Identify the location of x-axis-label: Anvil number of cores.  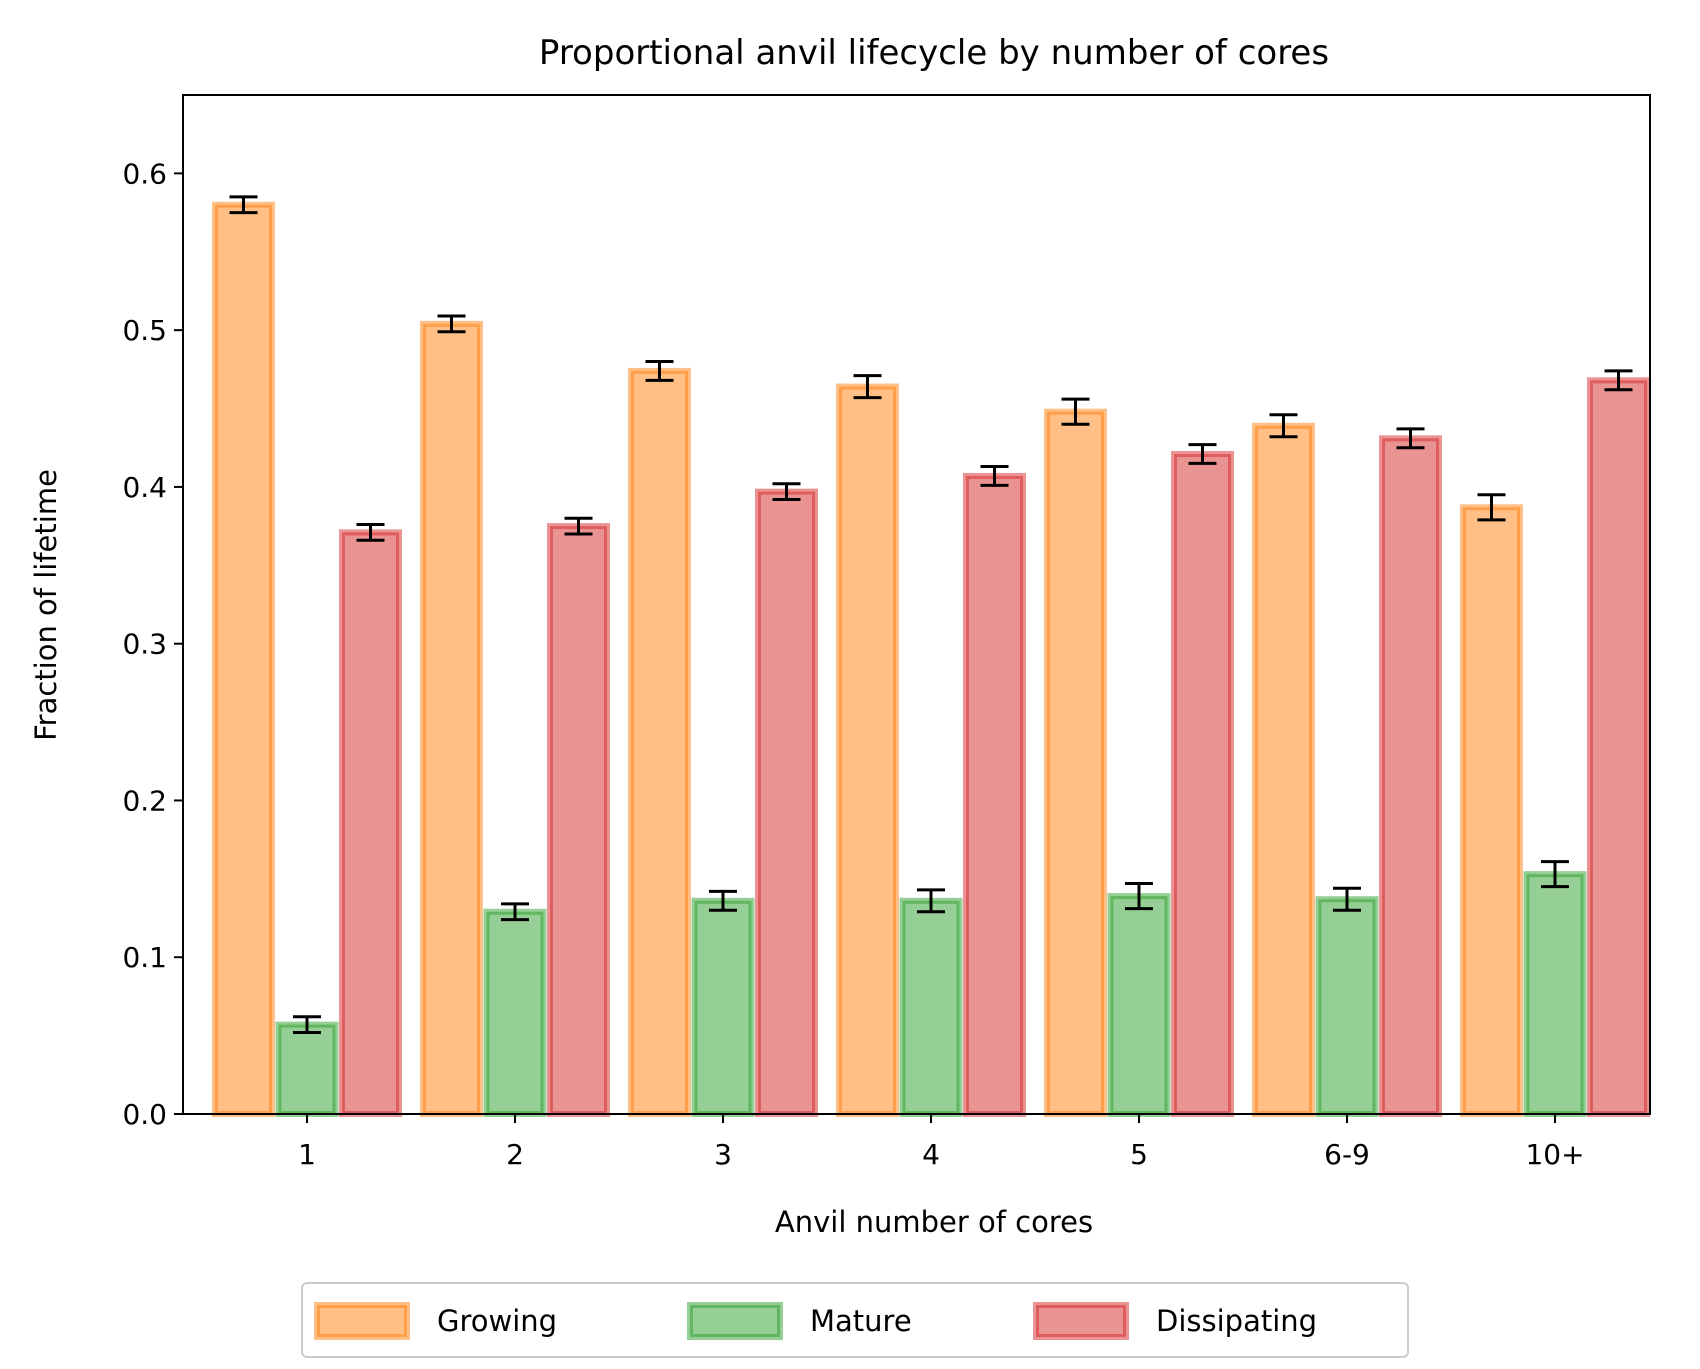
(934, 1222).